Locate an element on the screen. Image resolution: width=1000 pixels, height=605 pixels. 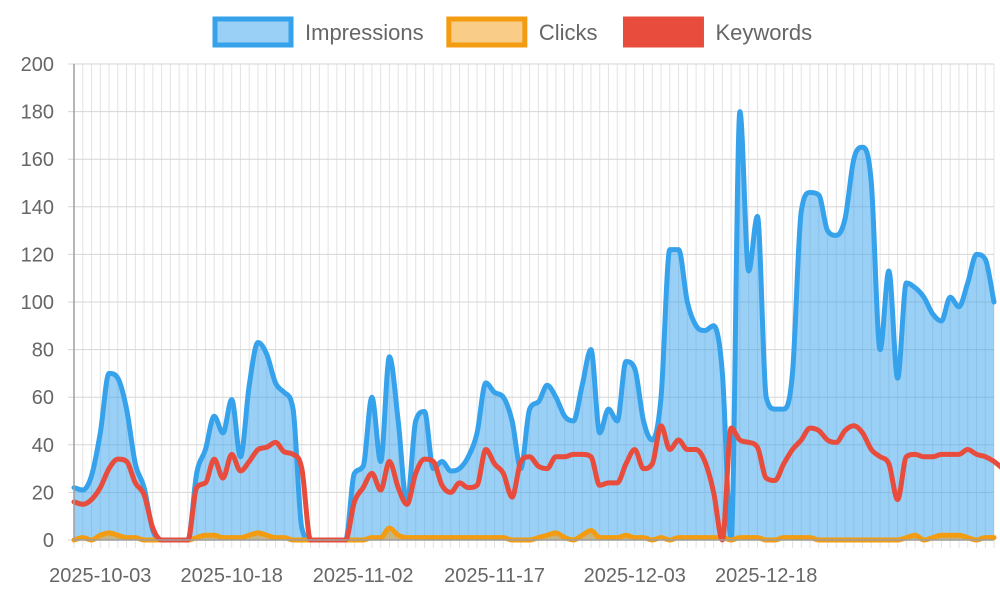
y-tick-label: 180 is located at coordinates (37, 113).